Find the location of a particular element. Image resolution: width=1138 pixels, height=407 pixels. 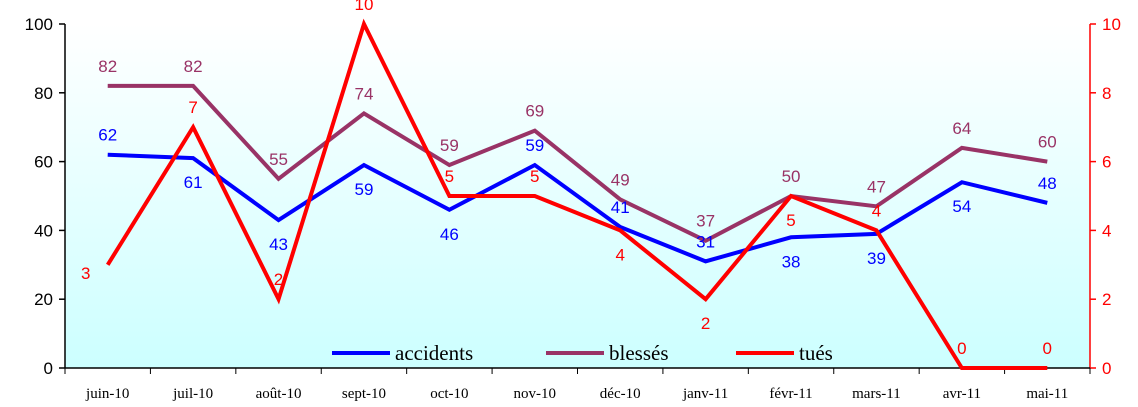

data-label-accidents: 38 is located at coordinates (791, 261).